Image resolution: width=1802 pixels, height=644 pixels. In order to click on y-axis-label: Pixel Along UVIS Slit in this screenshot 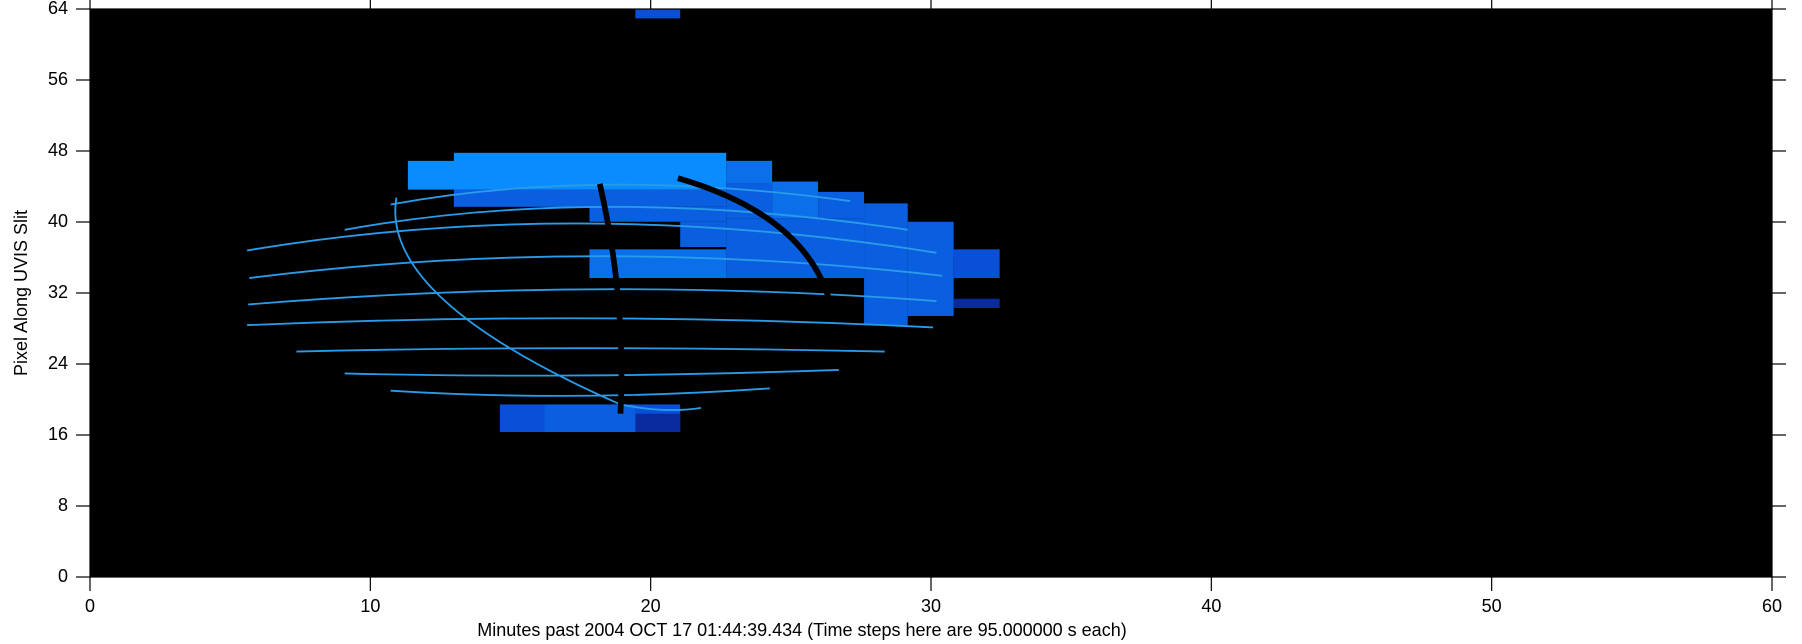, I will do `click(21, 293)`.